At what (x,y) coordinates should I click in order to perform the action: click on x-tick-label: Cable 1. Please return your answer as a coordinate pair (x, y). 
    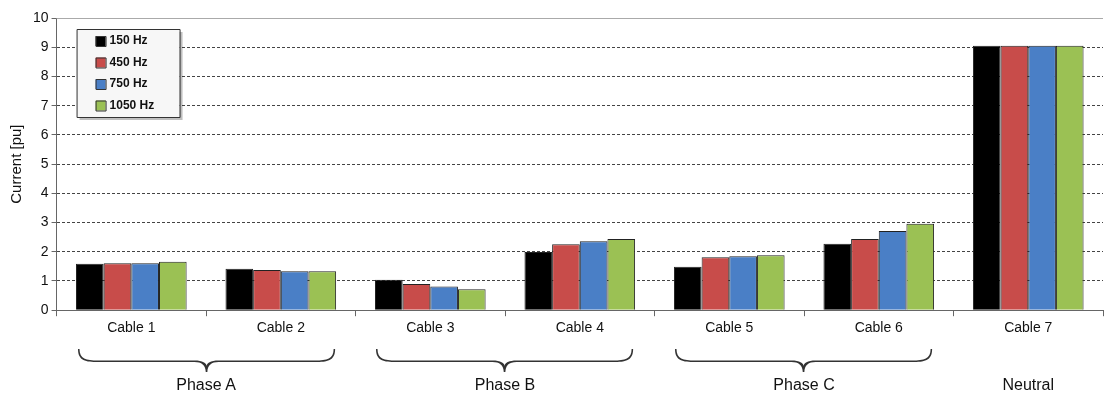
    Looking at the image, I should click on (131, 327).